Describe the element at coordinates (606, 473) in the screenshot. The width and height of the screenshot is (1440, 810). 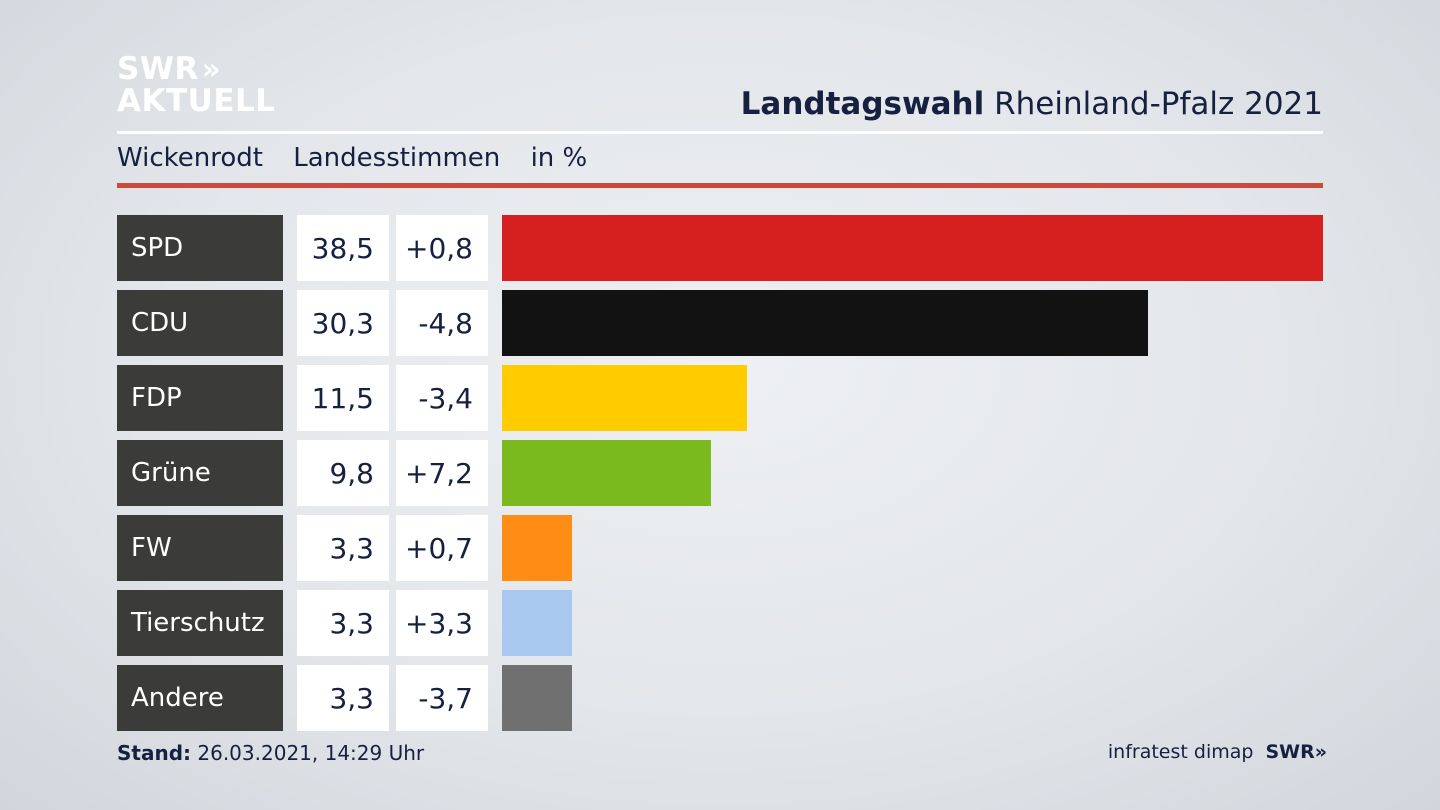
I see `bar-grüne` at that location.